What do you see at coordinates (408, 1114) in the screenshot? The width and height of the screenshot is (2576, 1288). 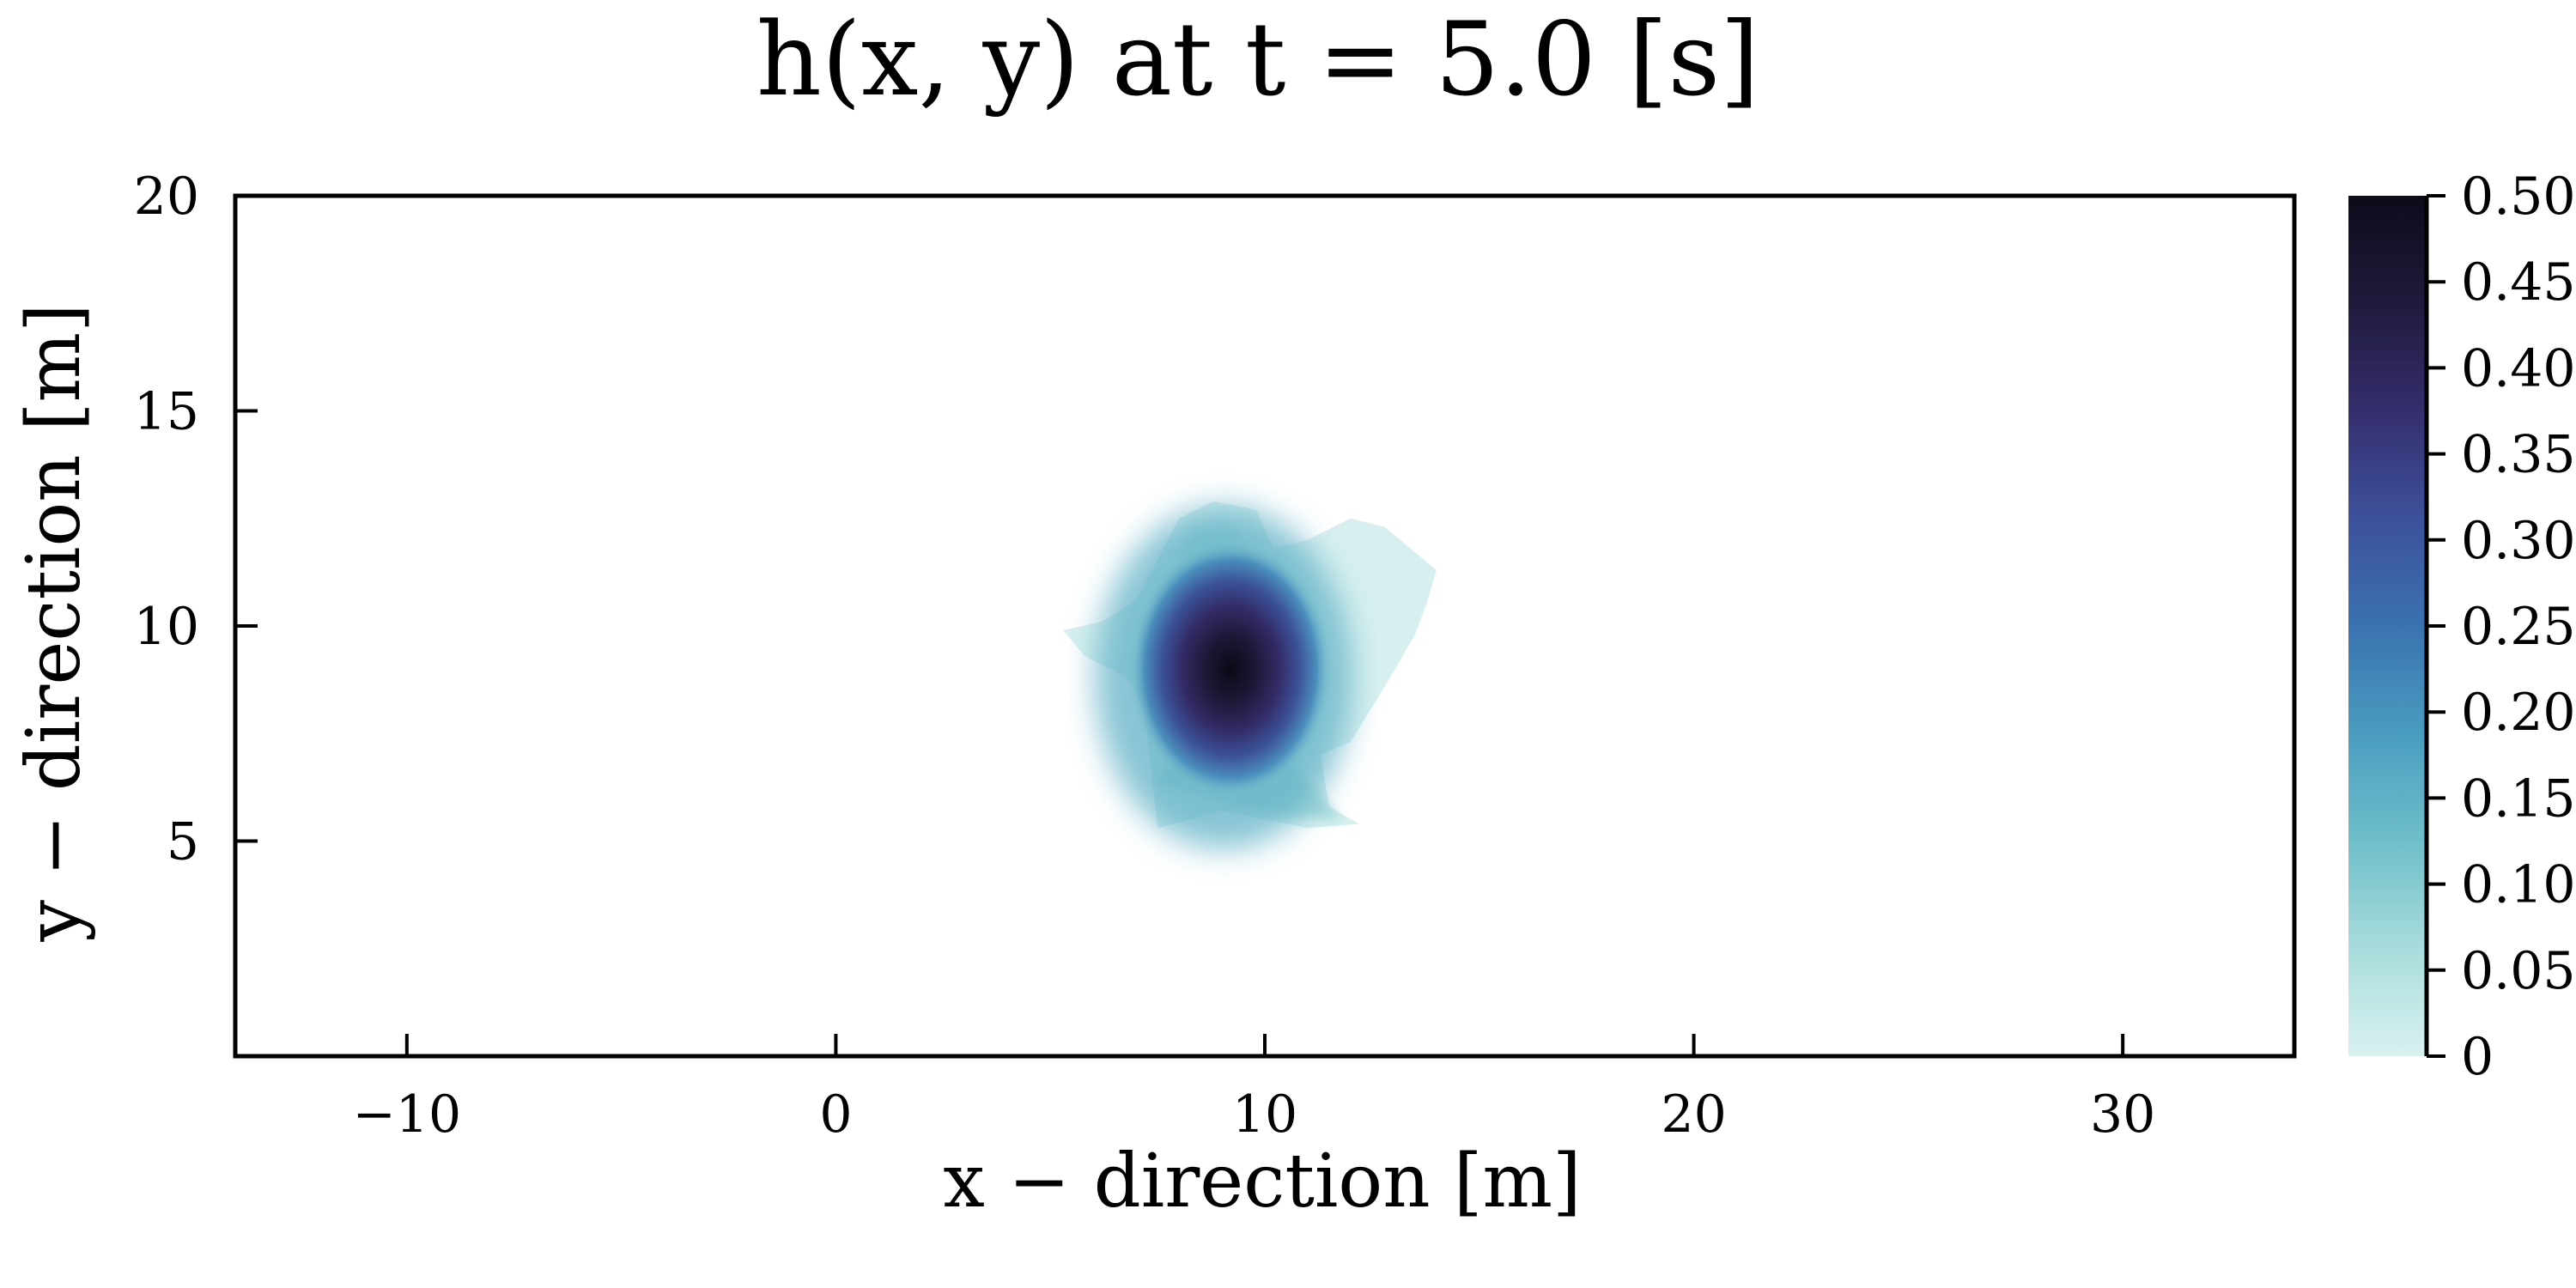 I see `x-tick-label: −10` at bounding box center [408, 1114].